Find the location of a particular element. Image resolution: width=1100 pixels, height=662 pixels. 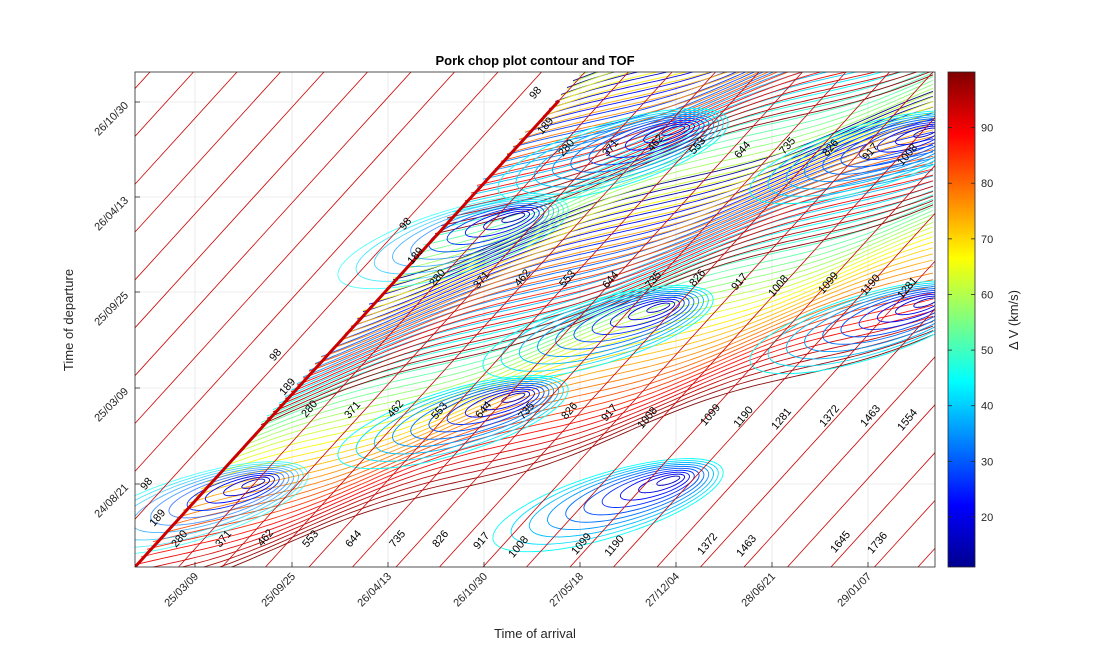

colorbar-tick-label: 90 is located at coordinates (987, 129).